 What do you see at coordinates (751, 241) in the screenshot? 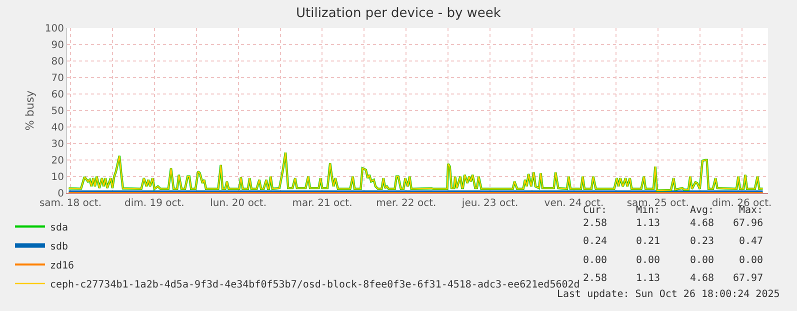
I see `text: 0.47` at bounding box center [751, 241].